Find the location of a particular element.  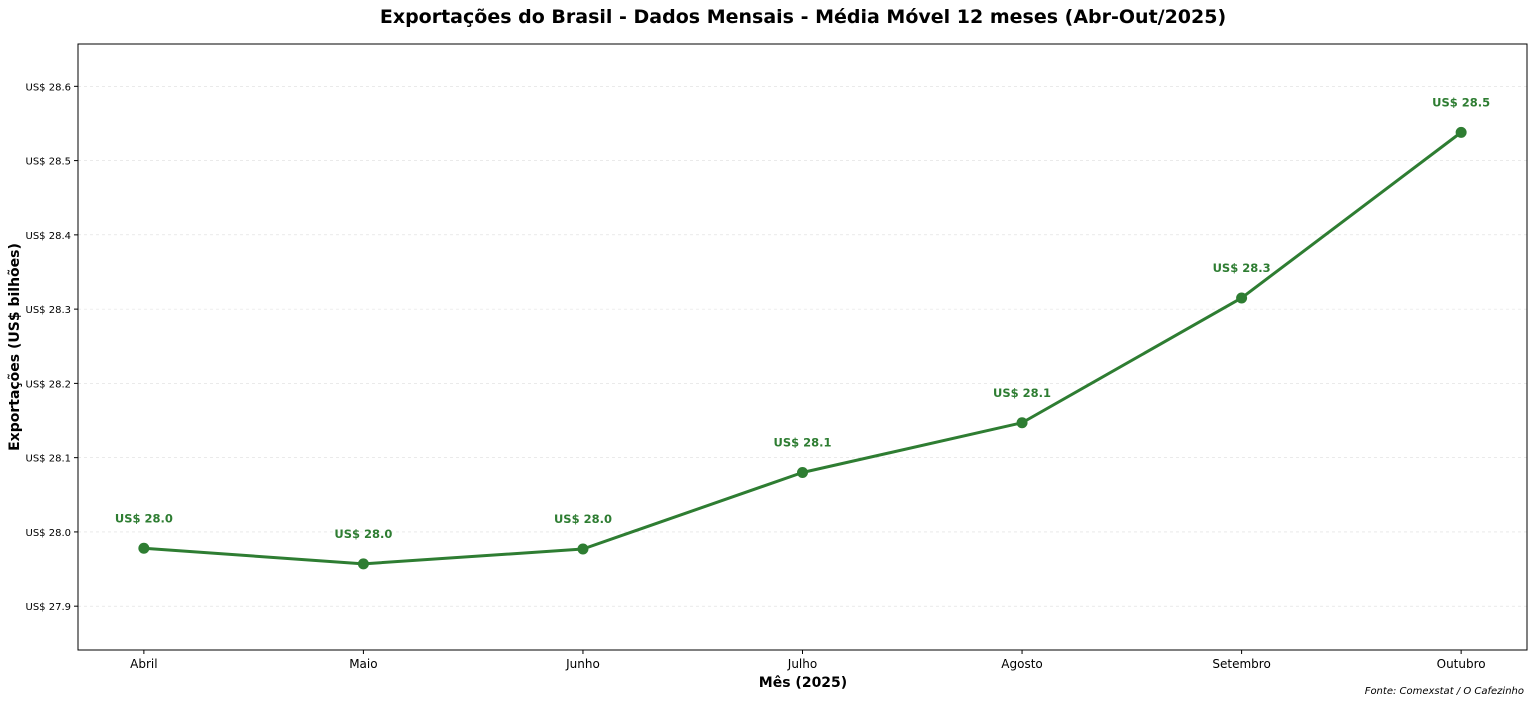

y-tick-label: US$ 28.1 is located at coordinates (48, 459).